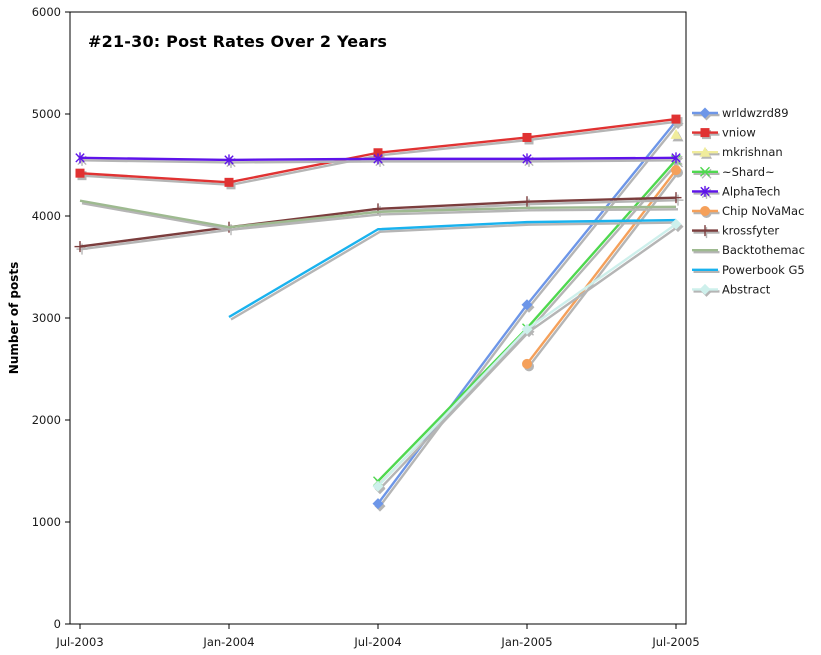 The image size is (821, 655). What do you see at coordinates (46, 12) in the screenshot?
I see `y-tick-label: 6000` at bounding box center [46, 12].